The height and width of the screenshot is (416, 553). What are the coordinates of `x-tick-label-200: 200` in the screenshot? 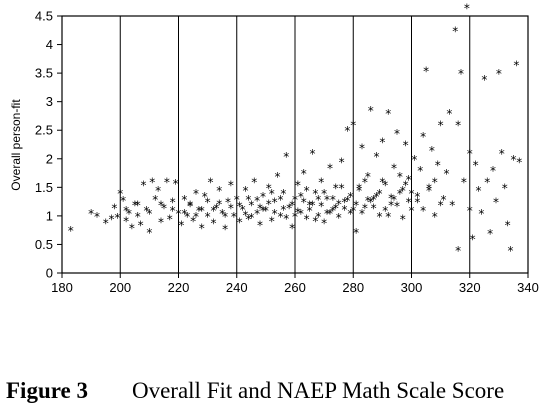 It's located at (120, 287).